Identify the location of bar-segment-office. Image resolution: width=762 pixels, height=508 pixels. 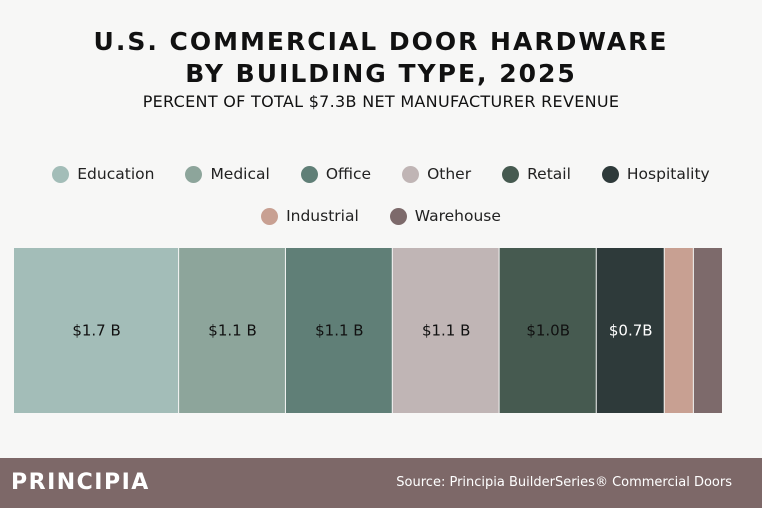
(338, 330).